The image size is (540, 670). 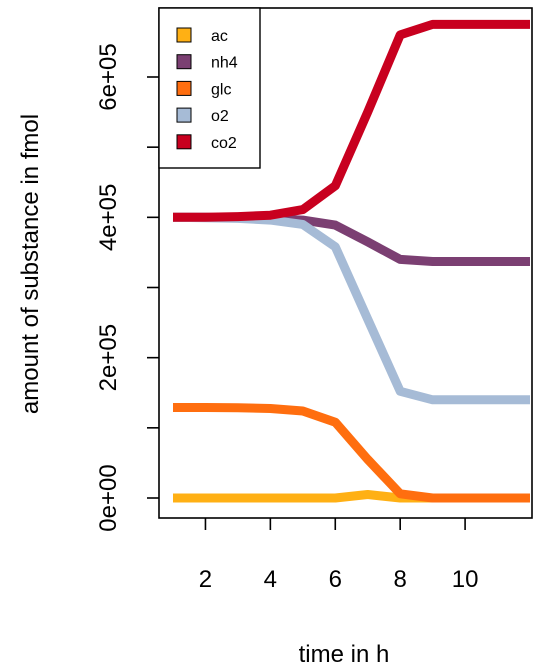 What do you see at coordinates (351, 239) in the screenshot?
I see `series-line-nh4` at bounding box center [351, 239].